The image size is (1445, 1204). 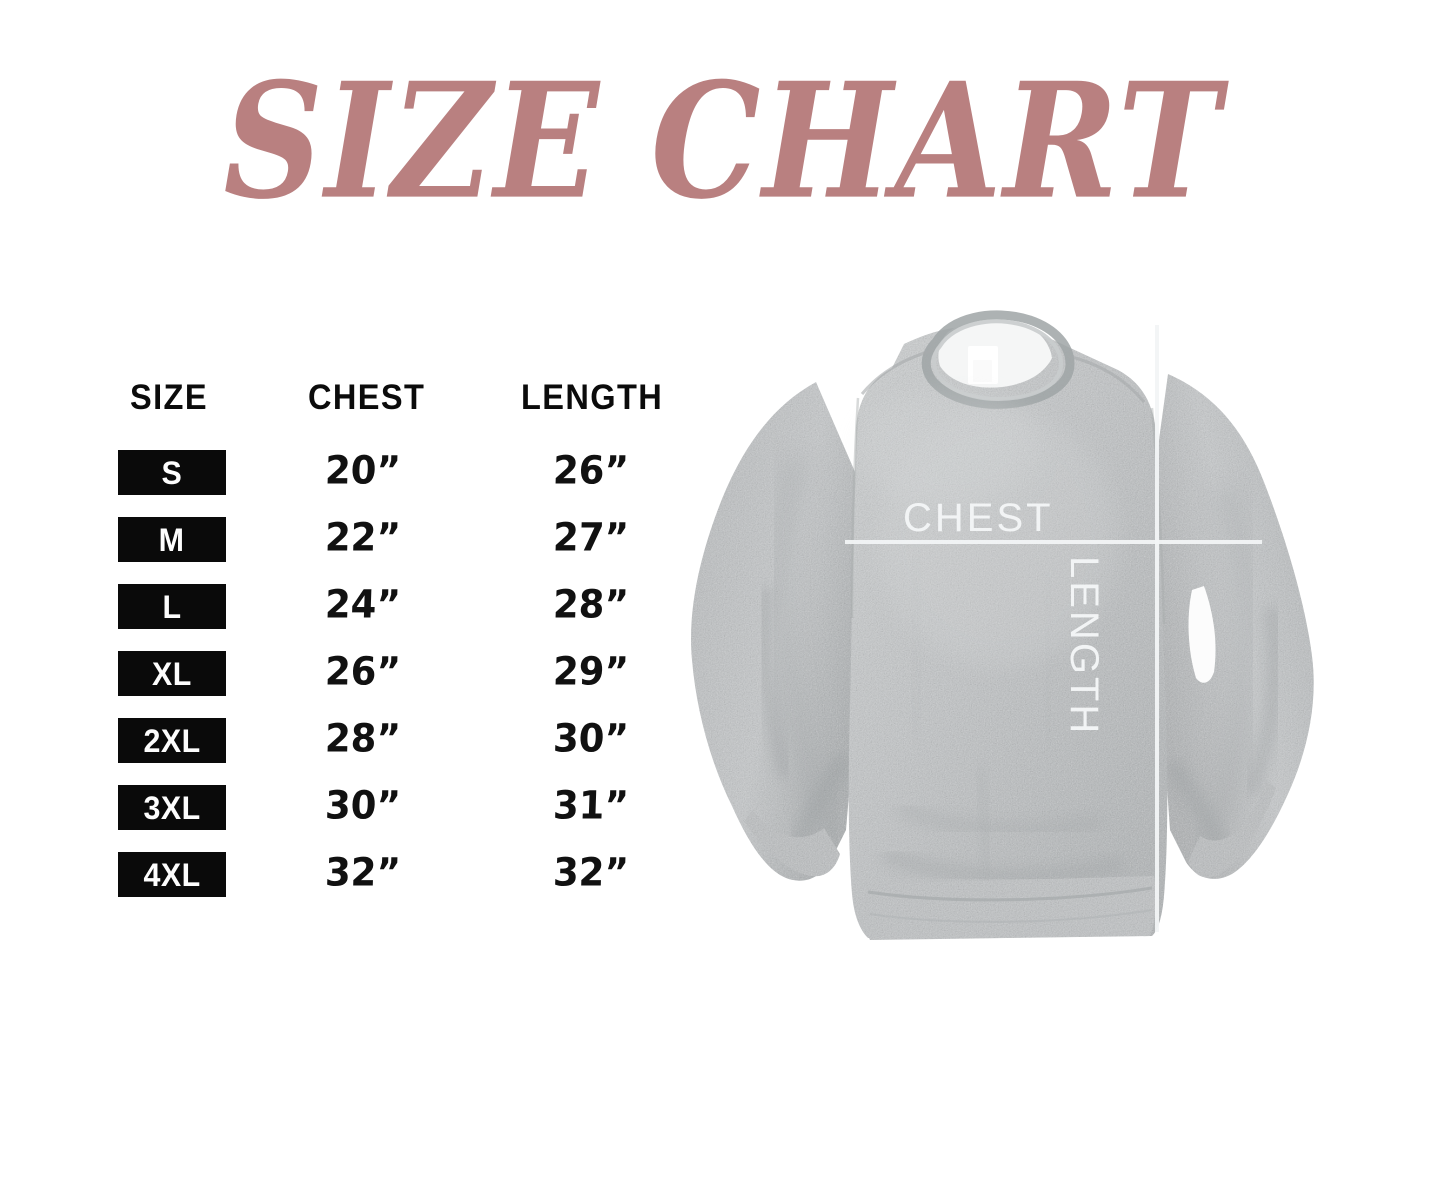 I want to click on table-row: M 22” 27”, so click(x=360, y=538).